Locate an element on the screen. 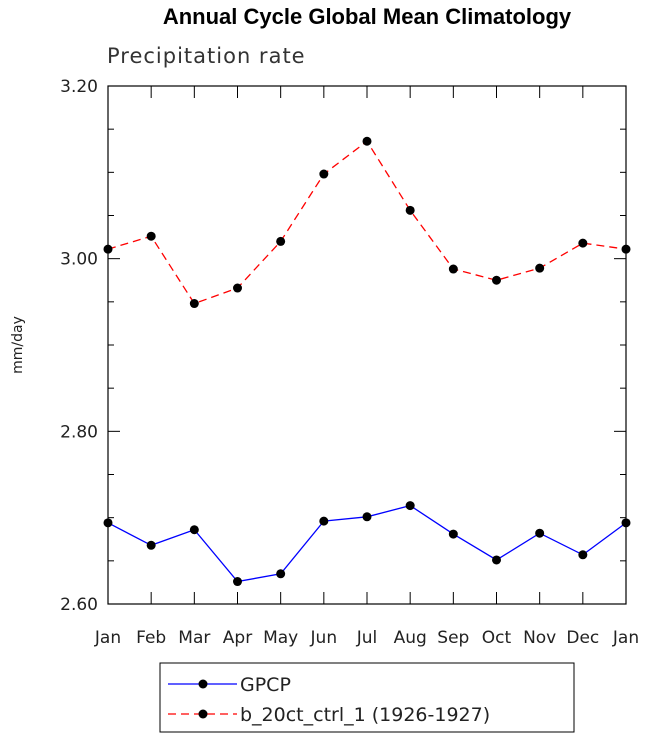 Image resolution: width=647 pixels, height=739 pixels. x-tick-label: Dec is located at coordinates (582, 638).